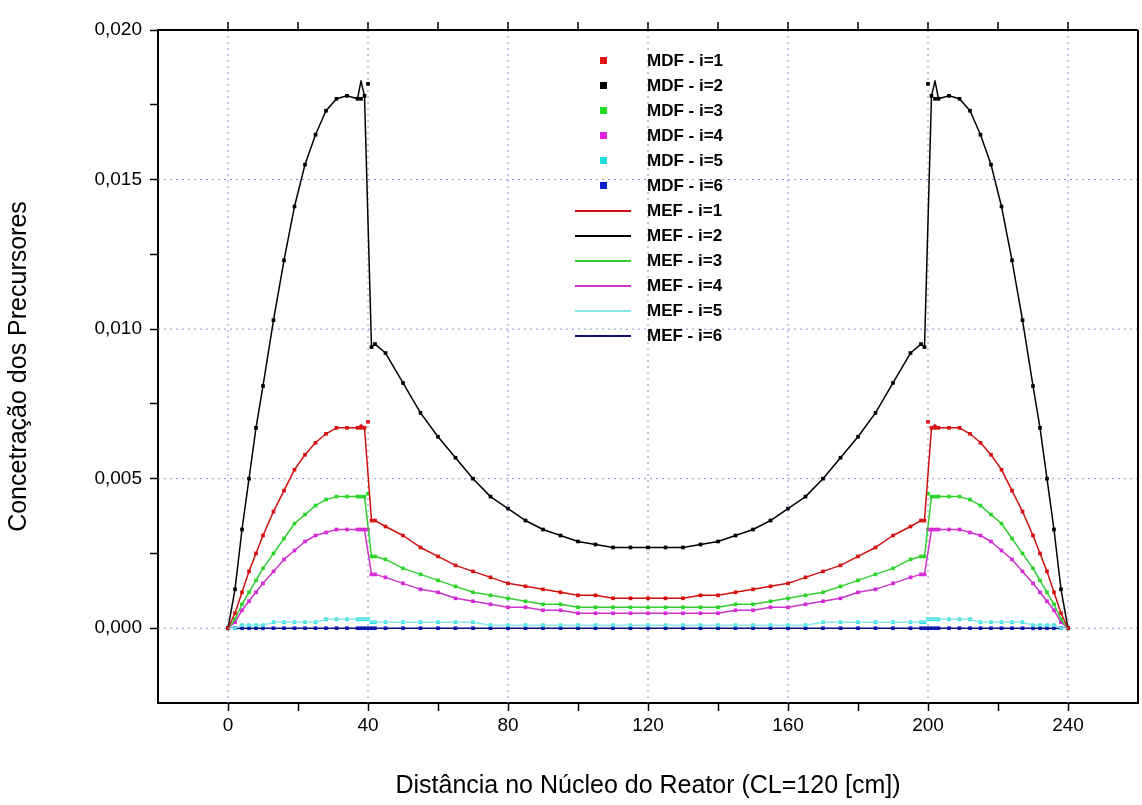 The height and width of the screenshot is (805, 1142). I want to click on x-tick-label: 240, so click(1068, 724).